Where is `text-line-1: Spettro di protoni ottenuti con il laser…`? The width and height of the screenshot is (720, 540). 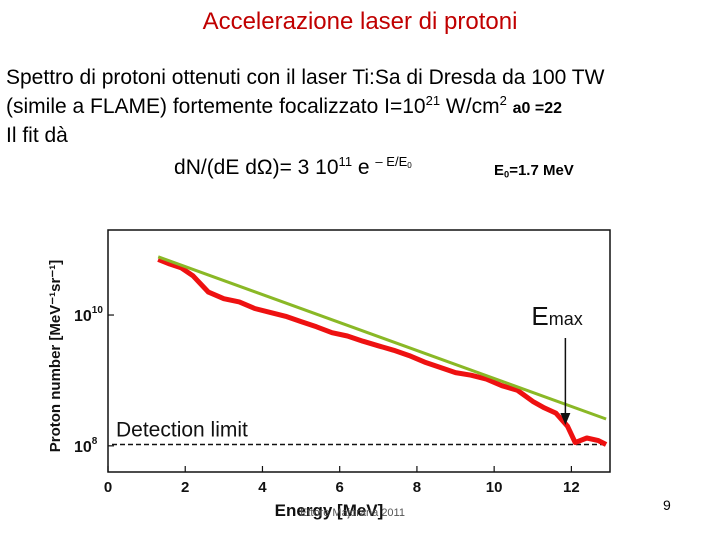 text-line-1: Spettro di protoni ottenuti con il laser… is located at coordinates (305, 77).